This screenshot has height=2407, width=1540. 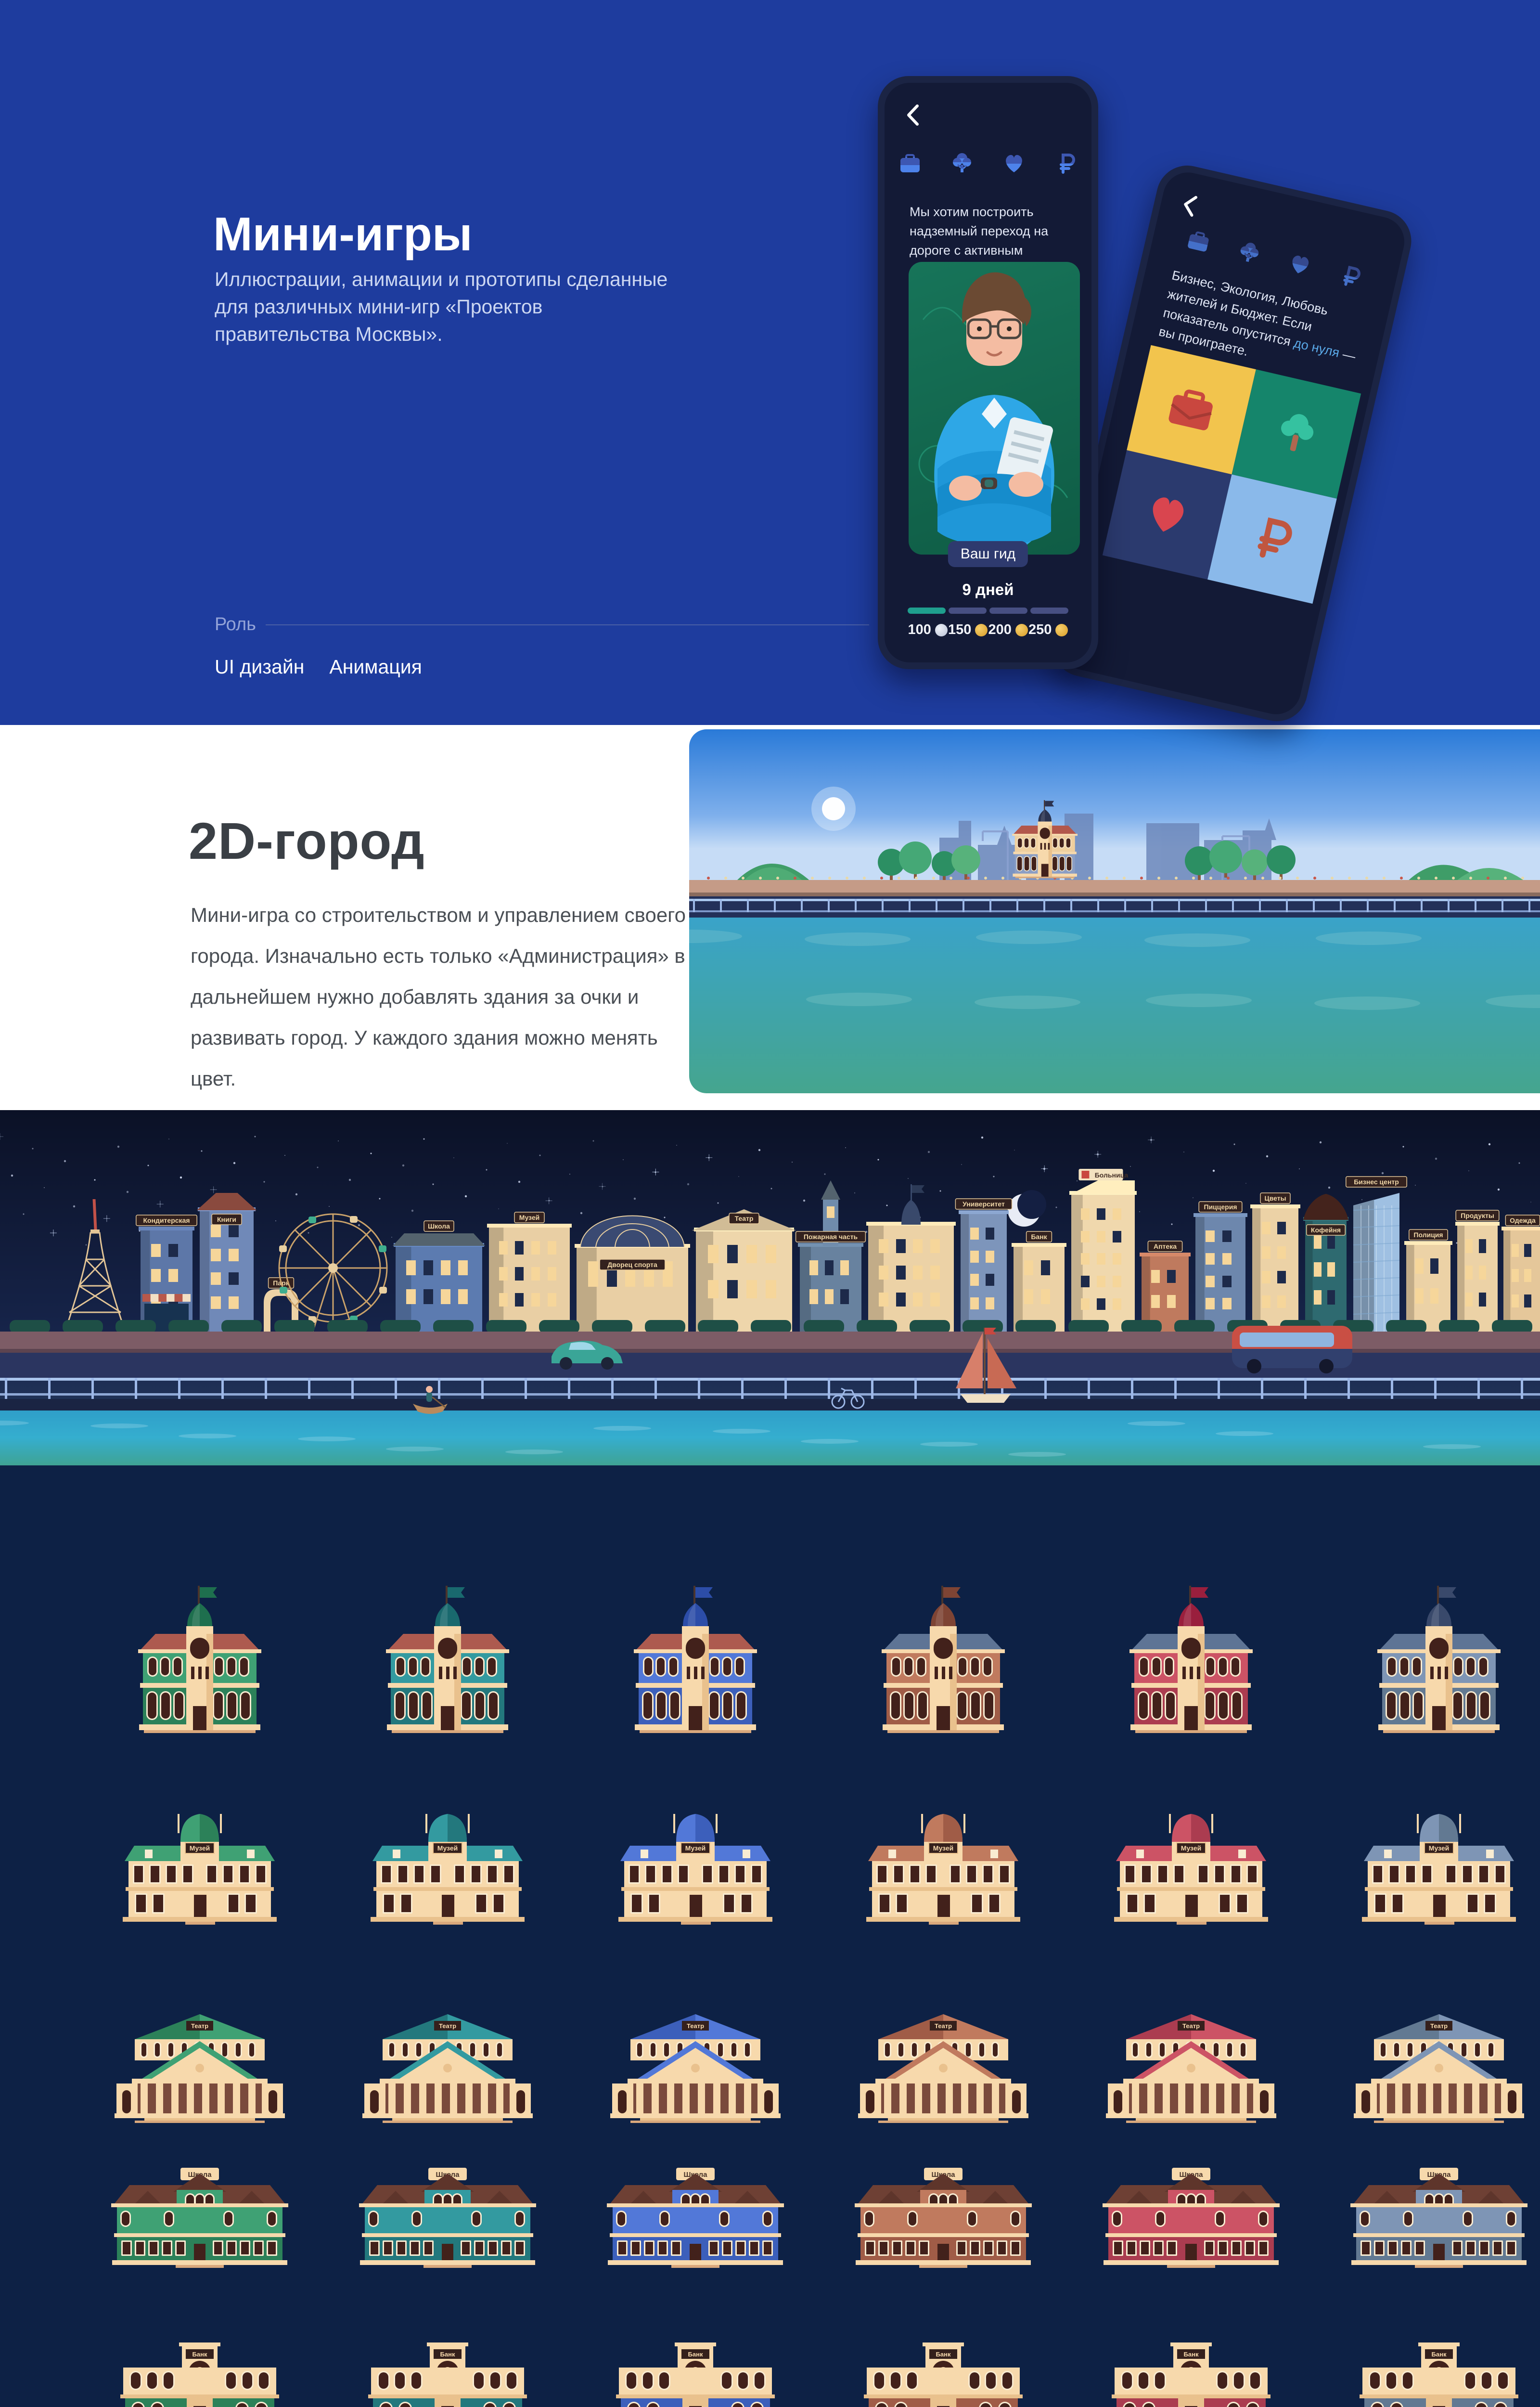 What do you see at coordinates (1114, 911) in the screenshot?
I see `day-city-illustration` at bounding box center [1114, 911].